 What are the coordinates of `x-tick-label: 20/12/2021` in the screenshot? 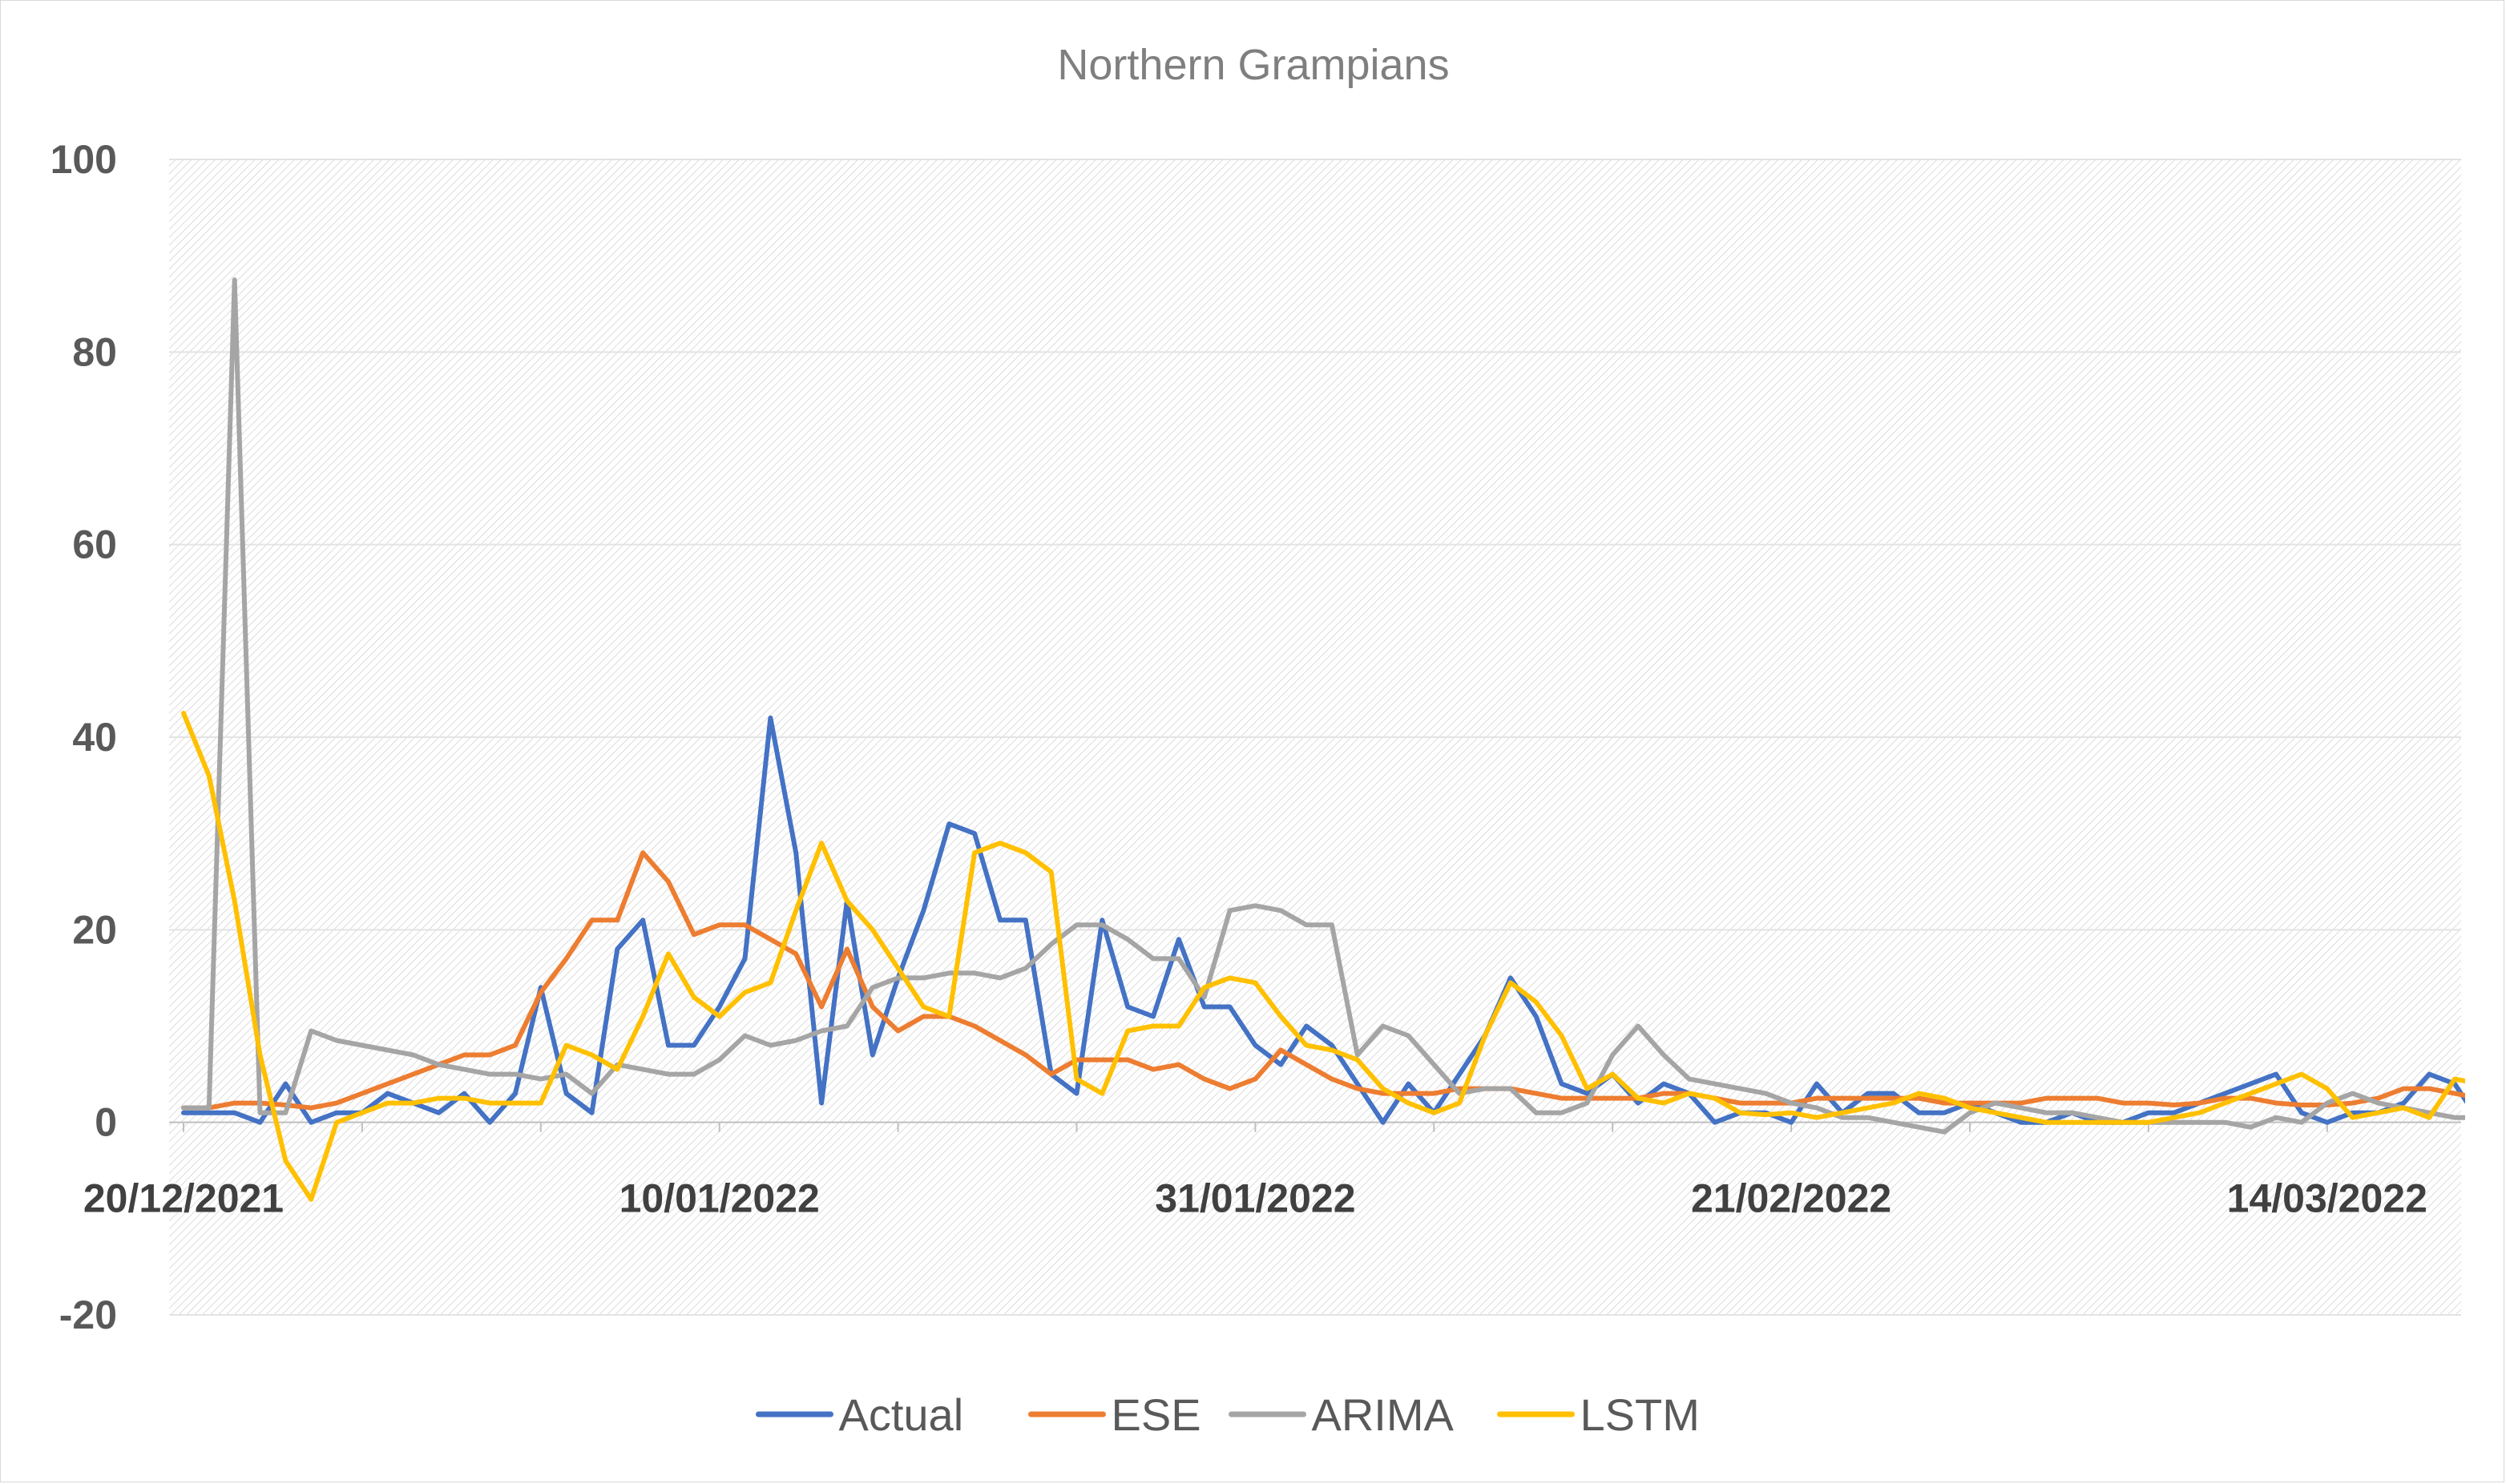 It's located at (183, 1199).